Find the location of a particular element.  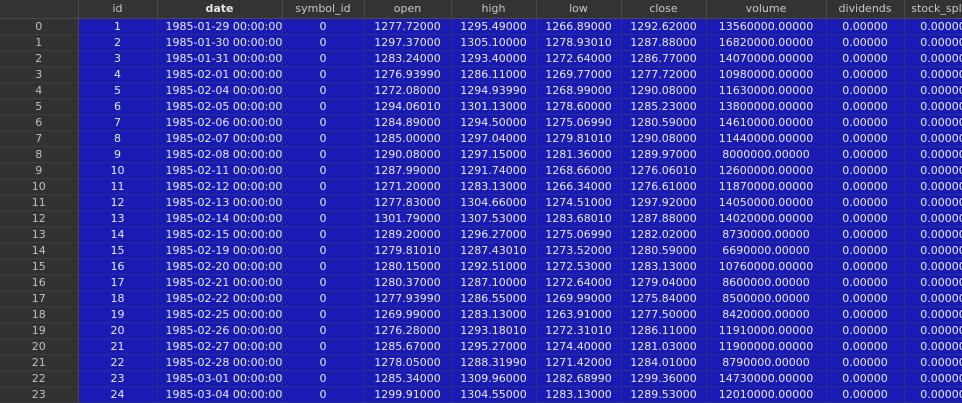

row-index: 23 is located at coordinates (39, 394).